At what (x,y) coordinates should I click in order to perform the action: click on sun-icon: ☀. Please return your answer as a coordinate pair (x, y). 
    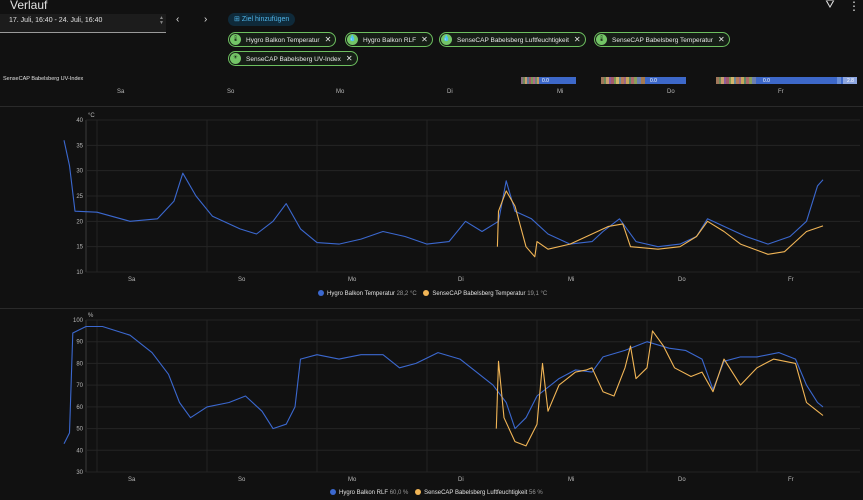
    Looking at the image, I should click on (235, 58).